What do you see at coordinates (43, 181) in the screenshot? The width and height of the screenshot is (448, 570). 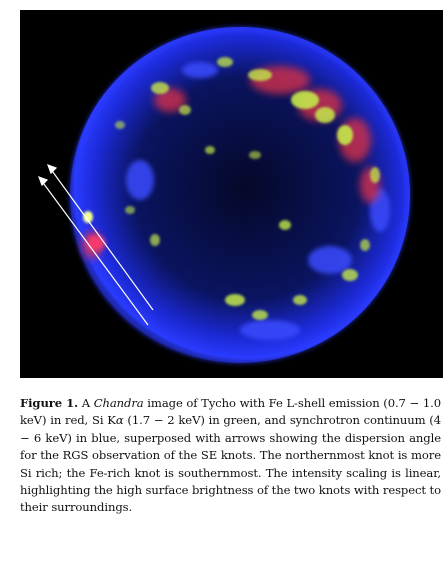 I see `arrow-head-lower` at bounding box center [43, 181].